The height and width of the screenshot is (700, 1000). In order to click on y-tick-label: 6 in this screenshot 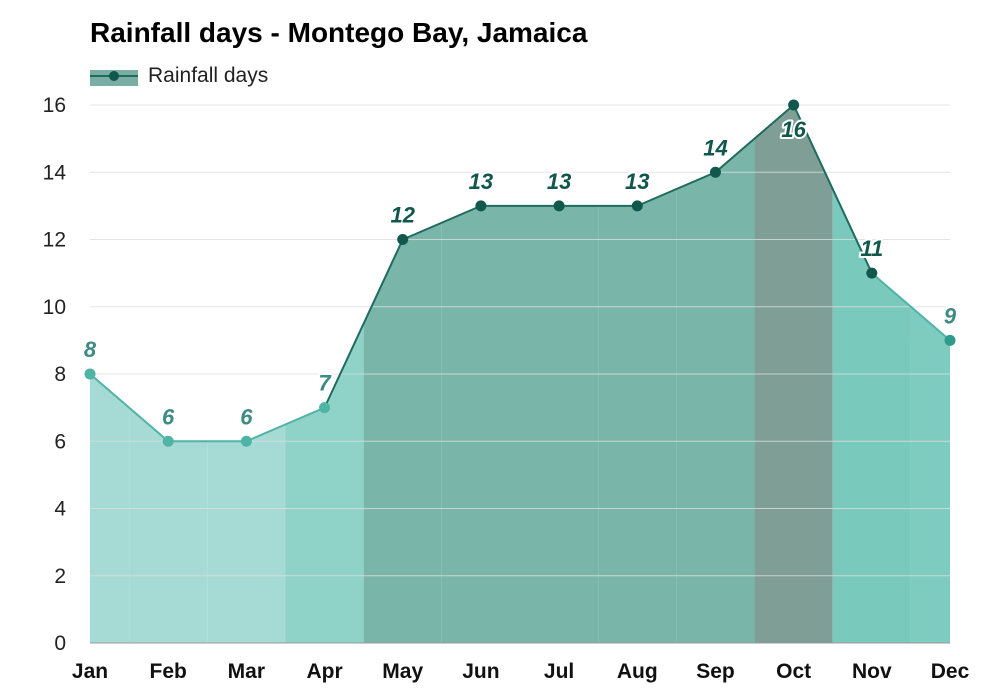, I will do `click(60, 441)`.